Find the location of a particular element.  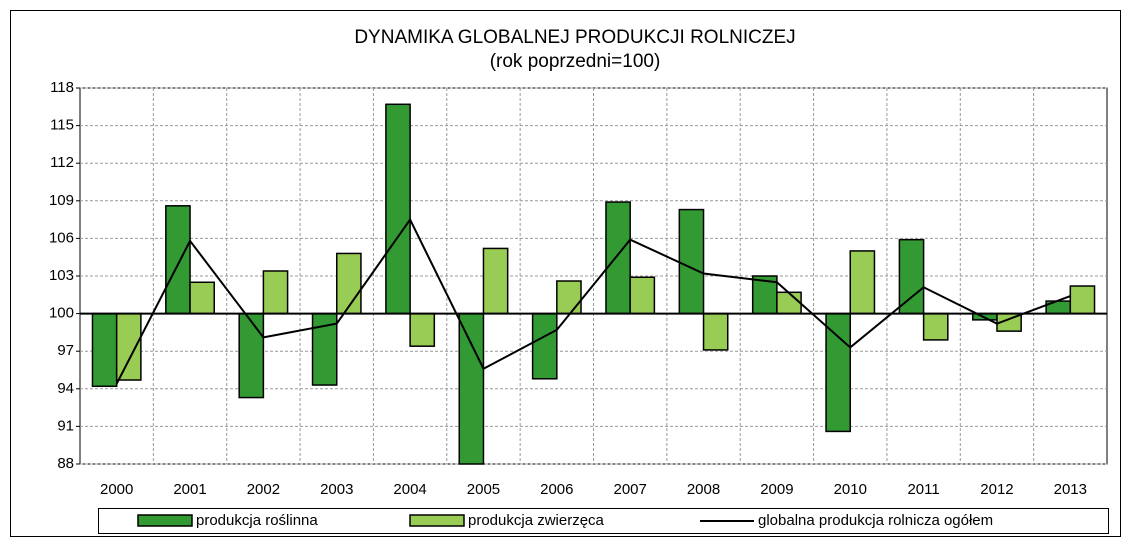

x-tick-label: 2007 is located at coordinates (629, 489).